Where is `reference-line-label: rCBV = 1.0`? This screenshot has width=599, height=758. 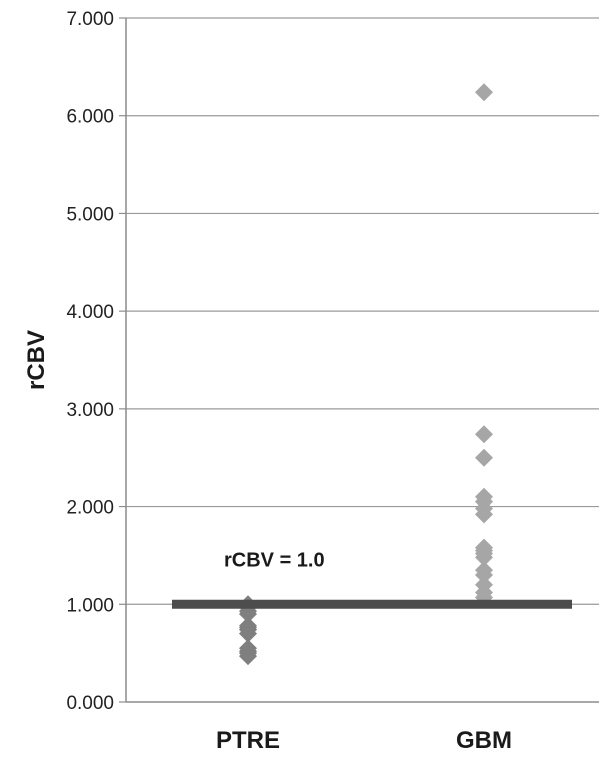 reference-line-label: rCBV = 1.0 is located at coordinates (274, 560).